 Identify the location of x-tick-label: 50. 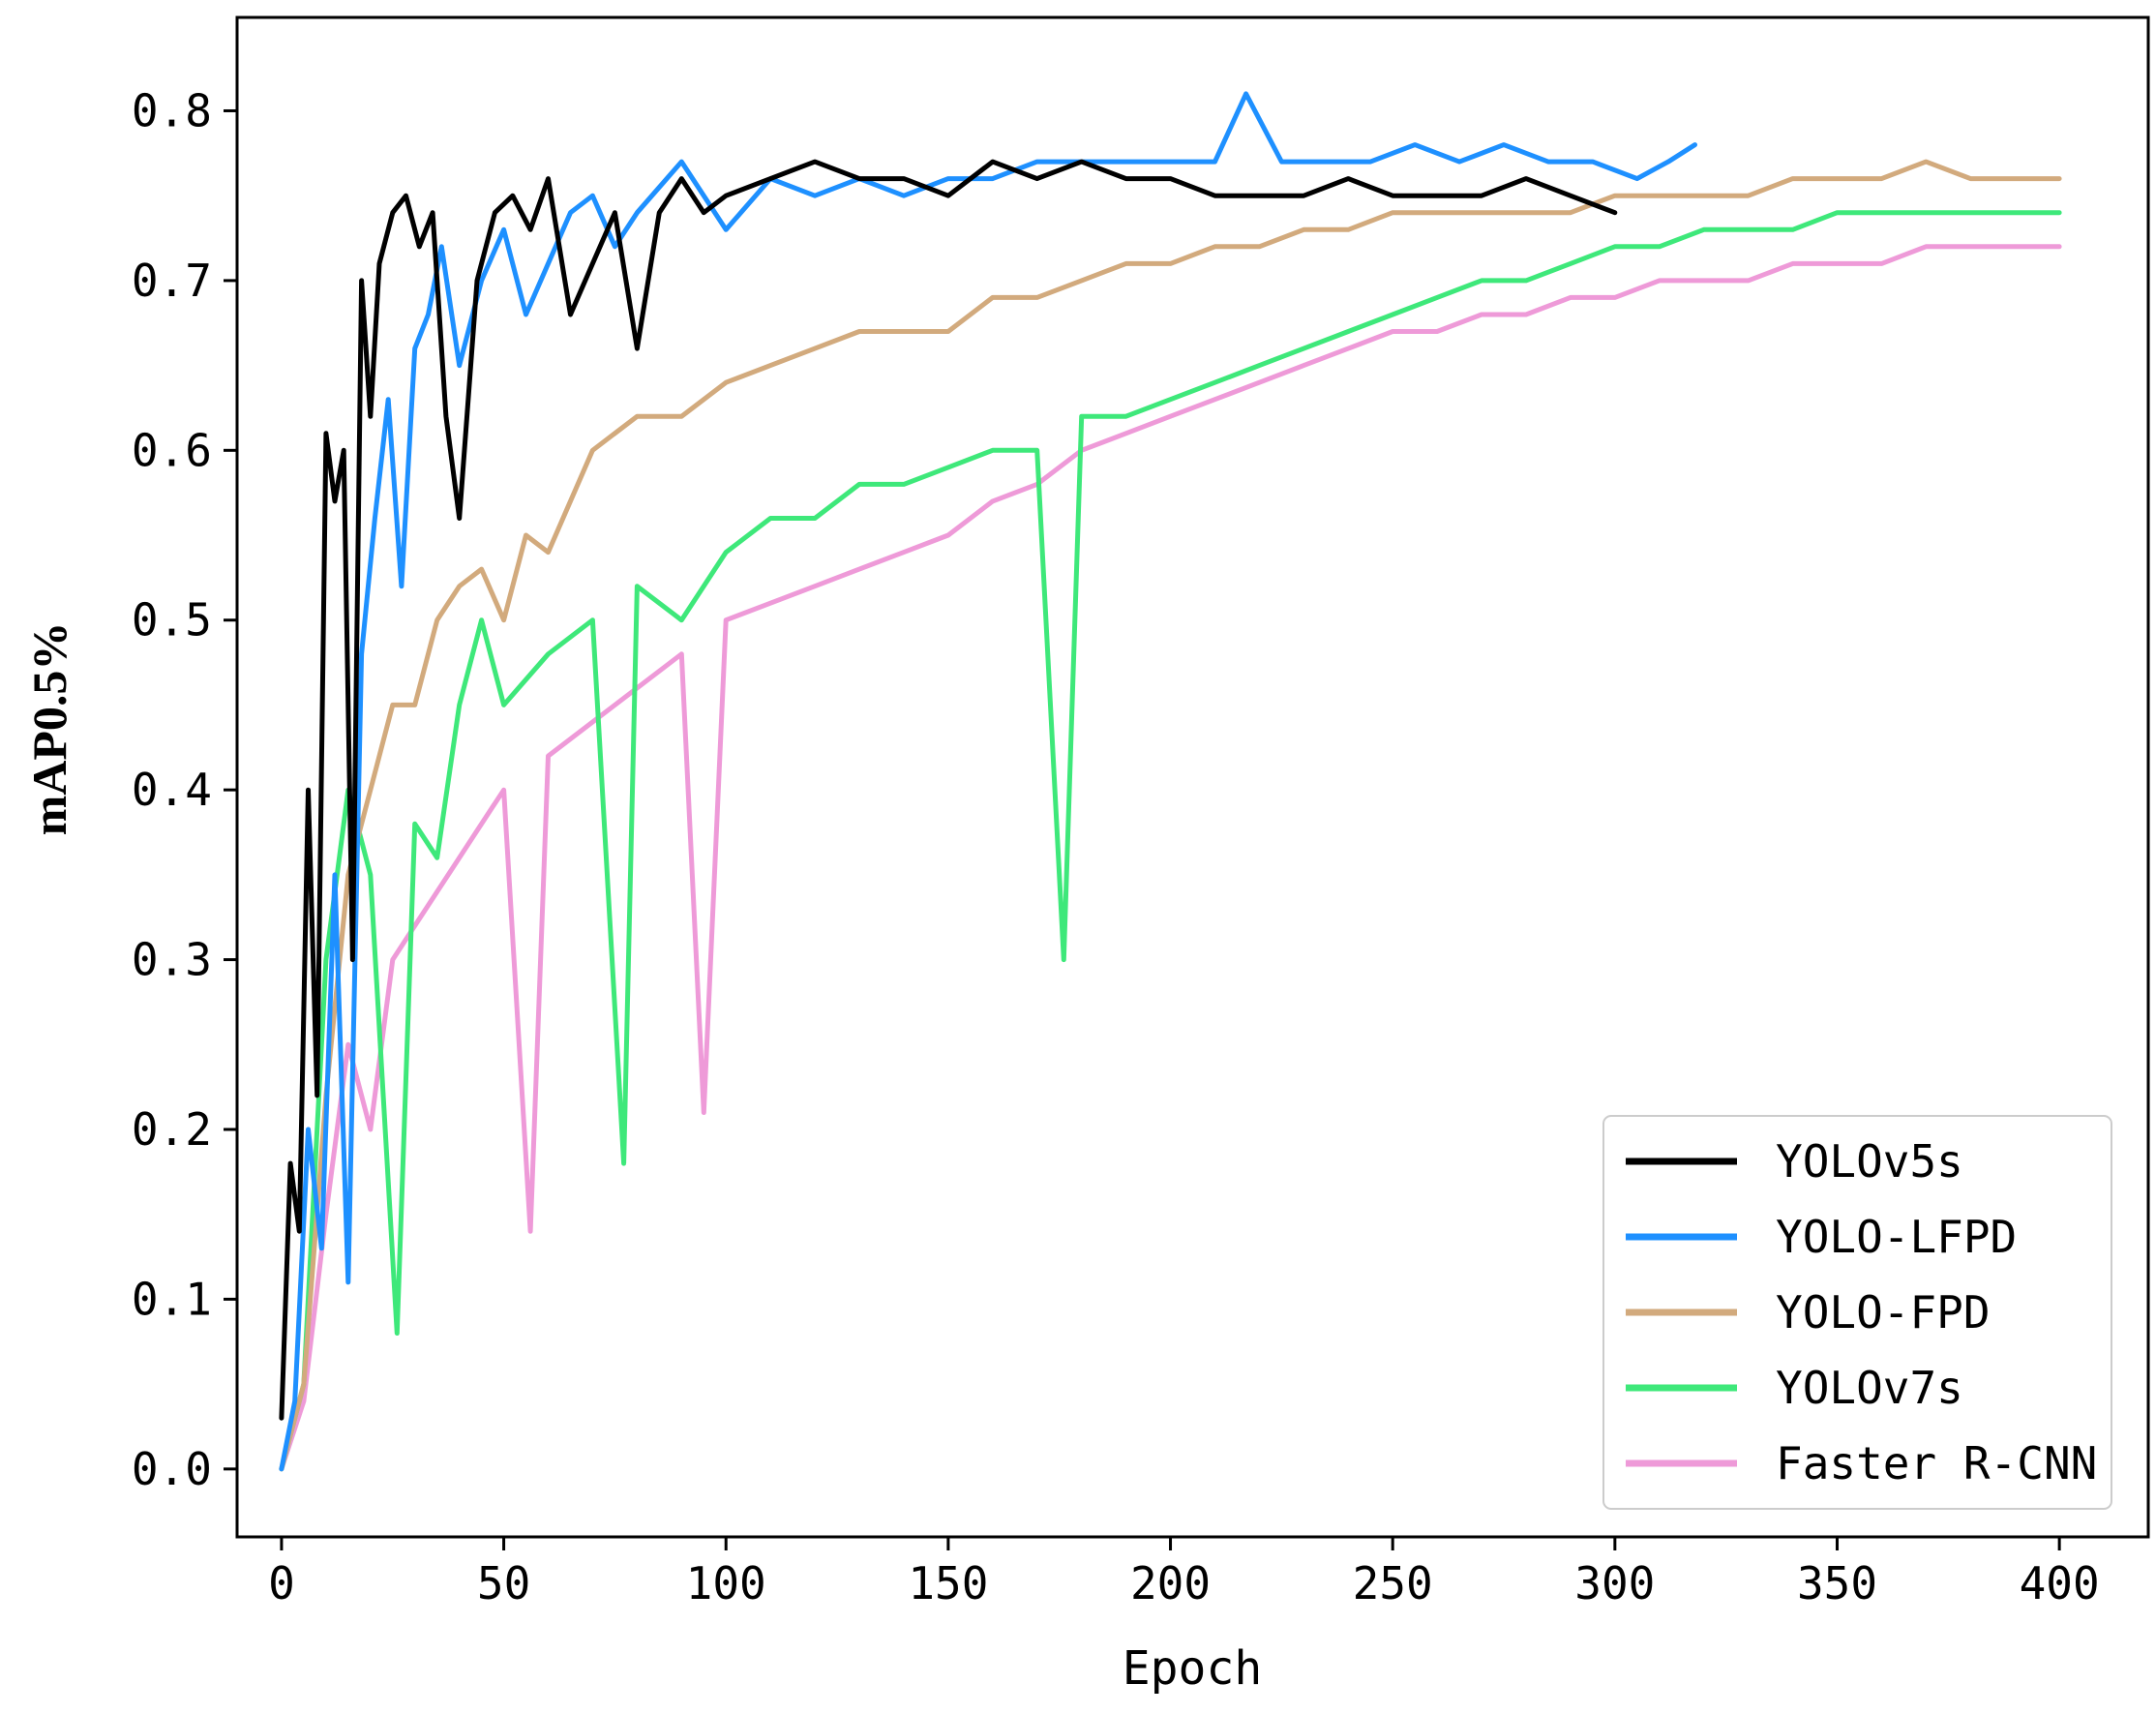
(503, 1583).